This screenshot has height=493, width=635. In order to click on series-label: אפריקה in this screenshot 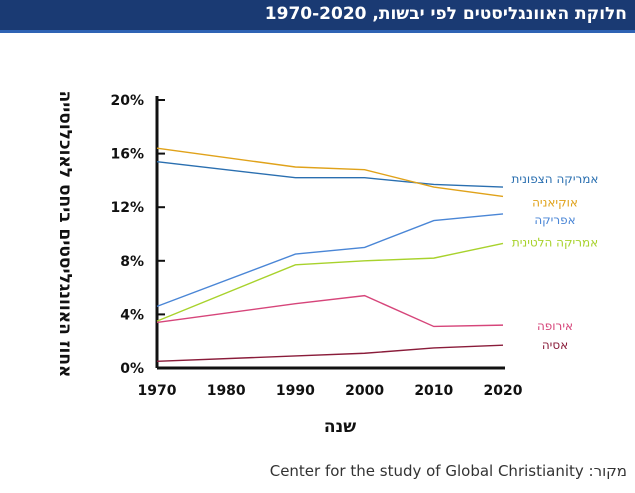, I will do `click(554, 220)`.